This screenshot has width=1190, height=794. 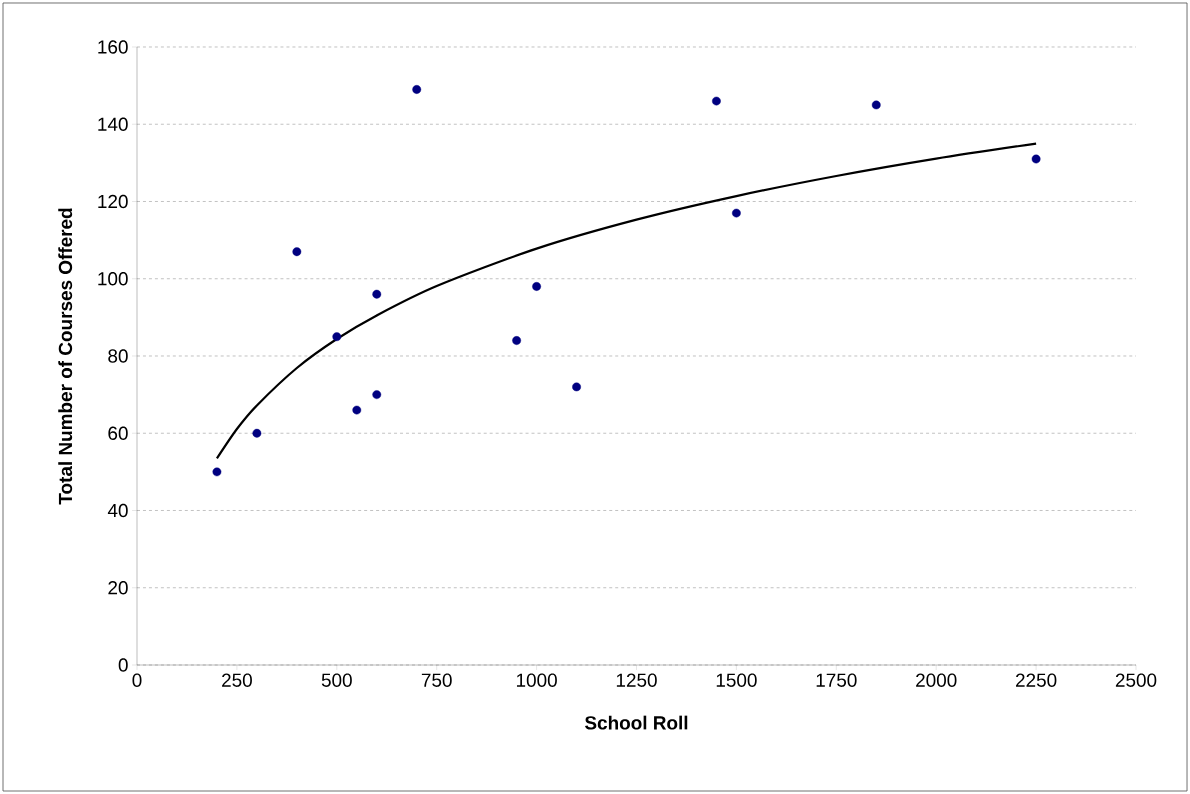 I want to click on x-tick-label: 2500, so click(x=1136, y=680).